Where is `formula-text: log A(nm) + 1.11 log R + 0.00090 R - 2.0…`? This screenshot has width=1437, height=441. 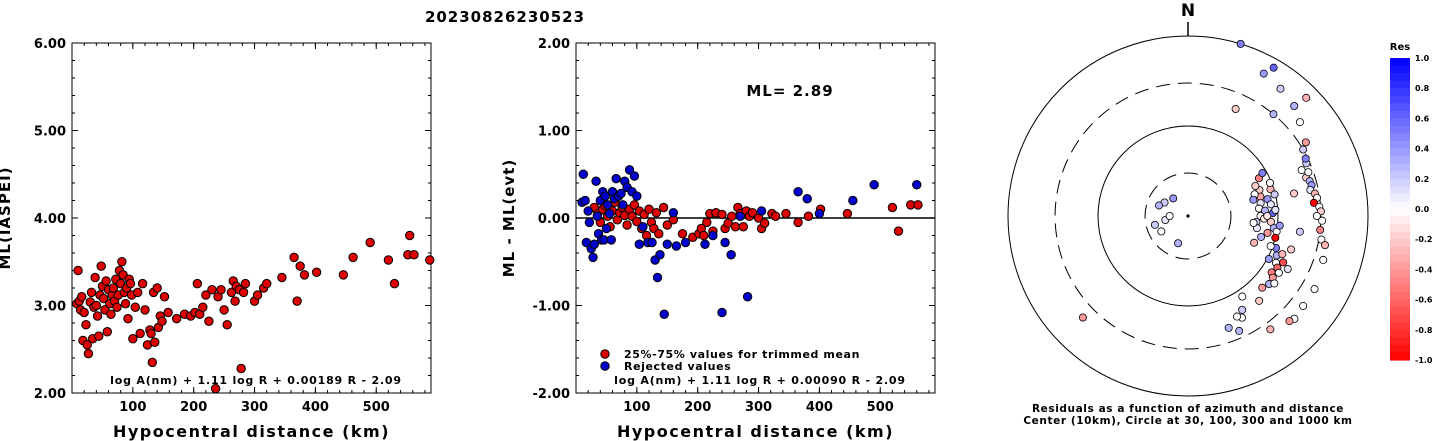 formula-text: log A(nm) + 1.11 log R + 0.00090 R - 2.0… is located at coordinates (760, 380).